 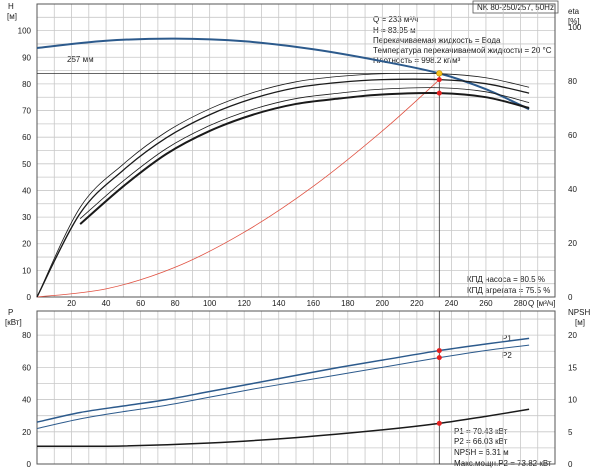 I want to click on top-left-tick-label: 90, so click(x=26, y=57).